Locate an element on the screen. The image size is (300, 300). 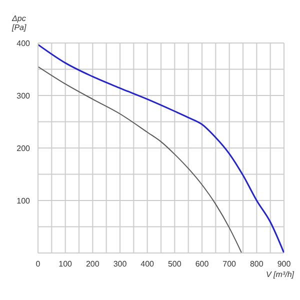
y-tick-label: 200 is located at coordinates (23, 148).